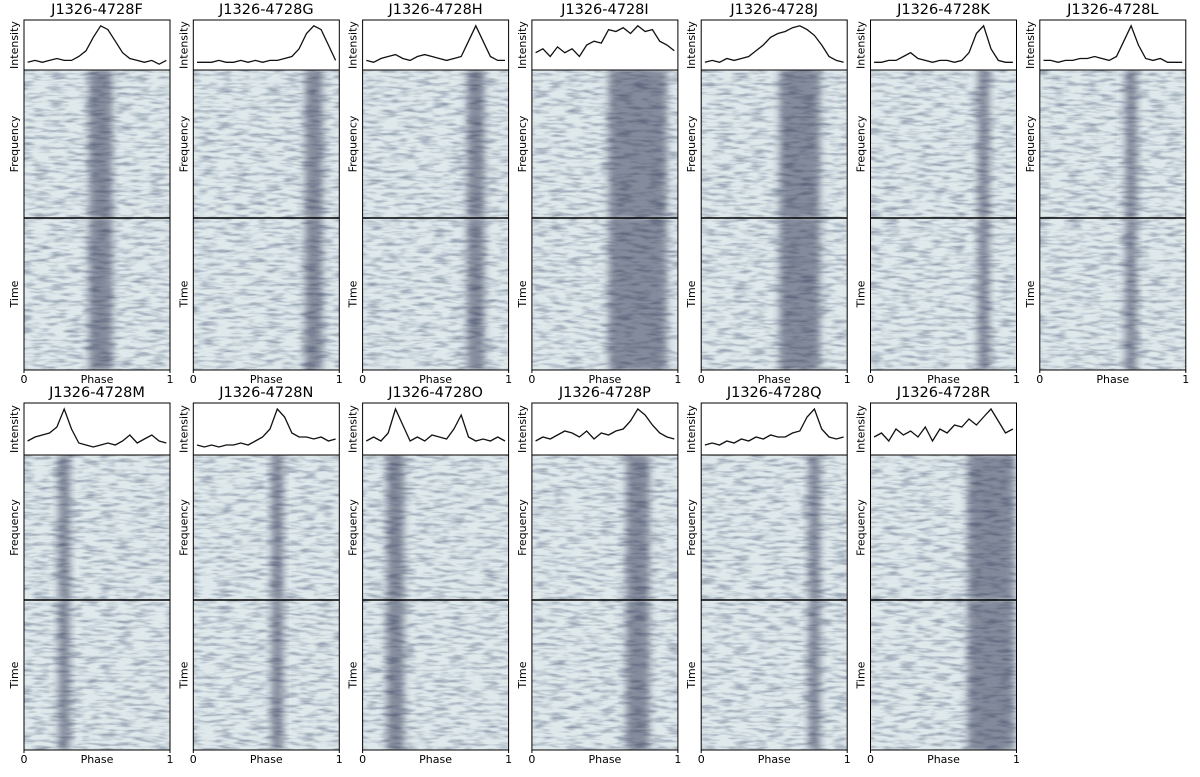 This screenshot has width=1200, height=777. I want to click on panel-title: J1326-4728M, so click(96, 393).